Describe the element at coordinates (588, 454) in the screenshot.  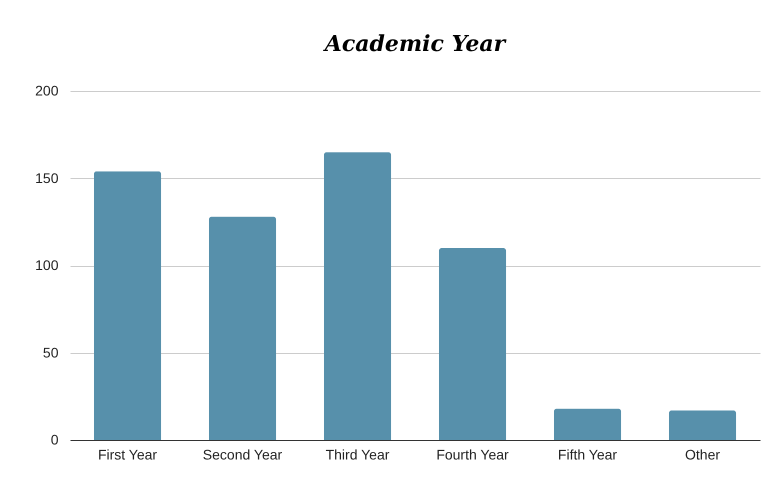
I see `x-tick-label: Fifth Year` at that location.